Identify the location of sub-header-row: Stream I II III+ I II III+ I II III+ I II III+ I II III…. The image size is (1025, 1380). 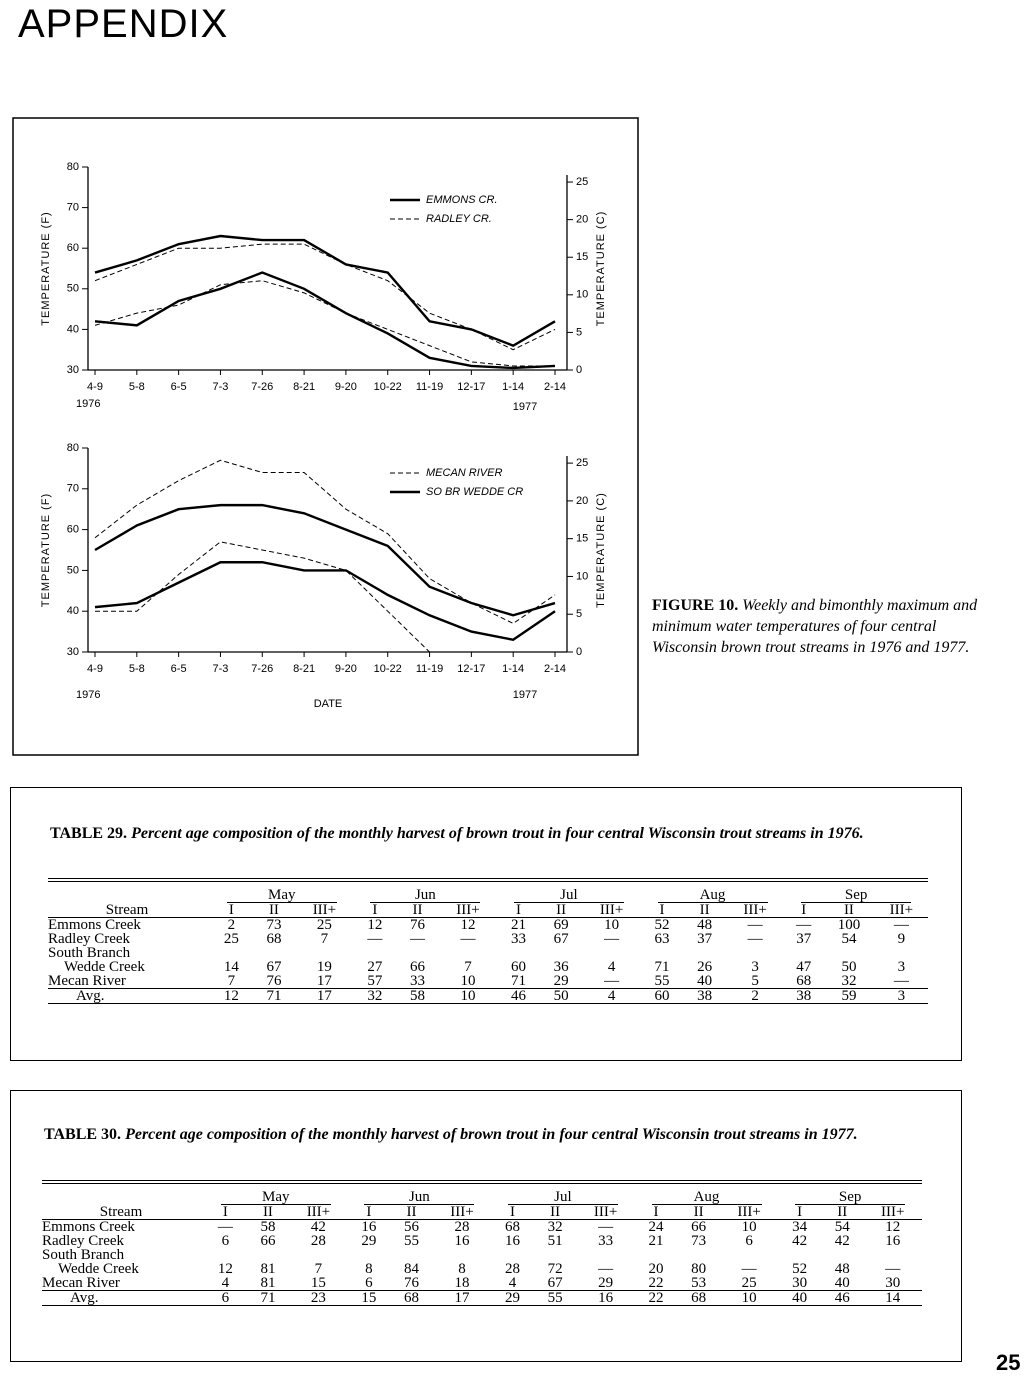
(482, 1212).